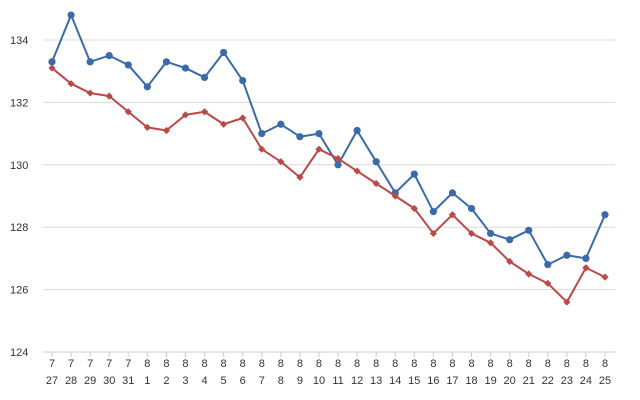 This screenshot has width=640, height=400. I want to click on x-tick-day: 24, so click(586, 381).